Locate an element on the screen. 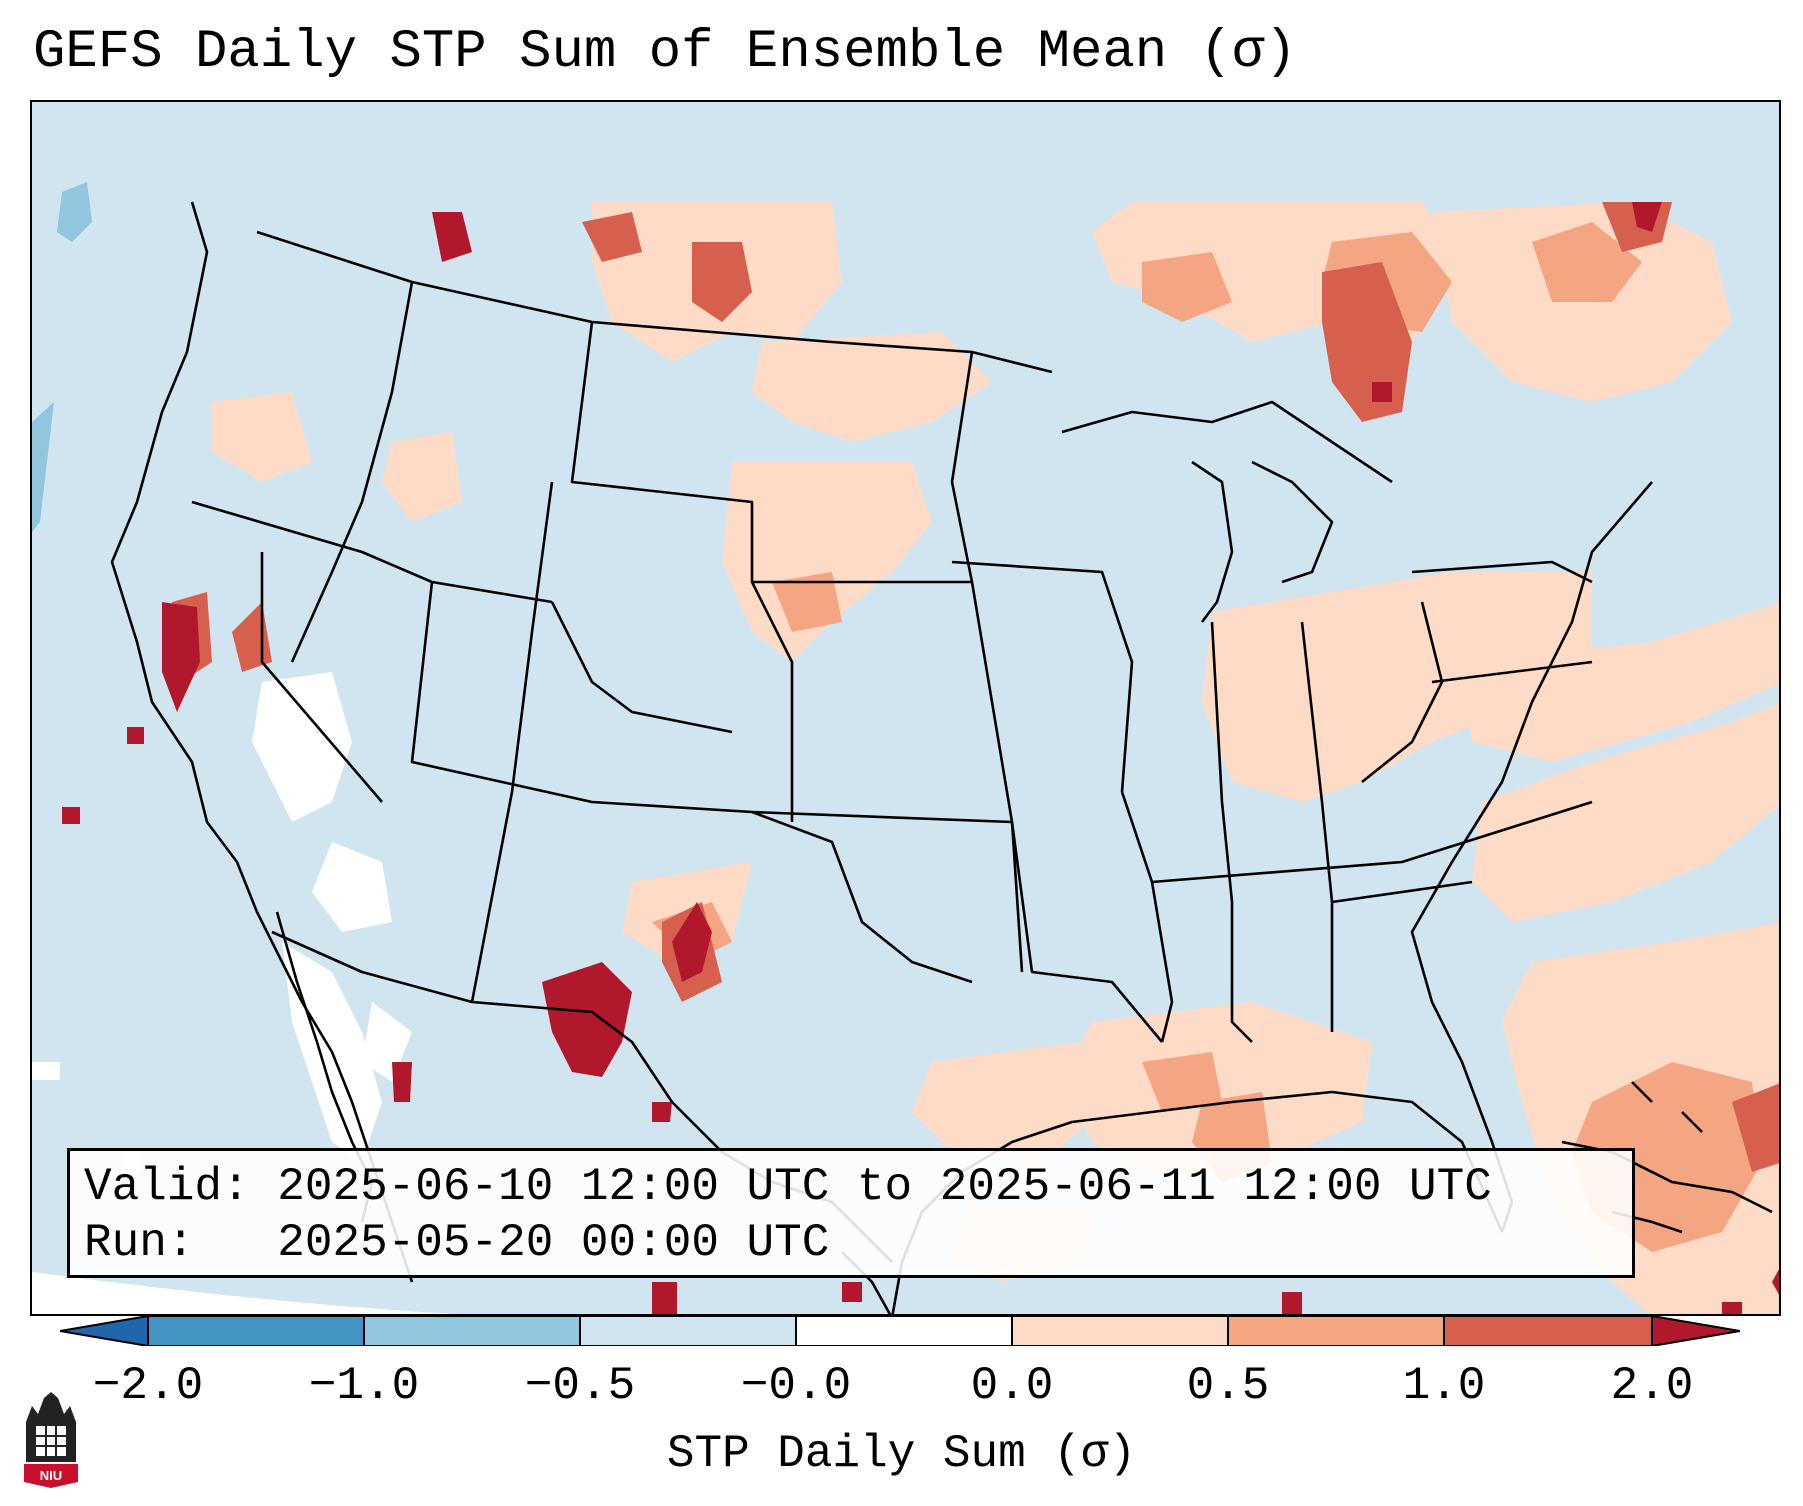  colorbar-tick-label: 2.0 is located at coordinates (1652, 1386).